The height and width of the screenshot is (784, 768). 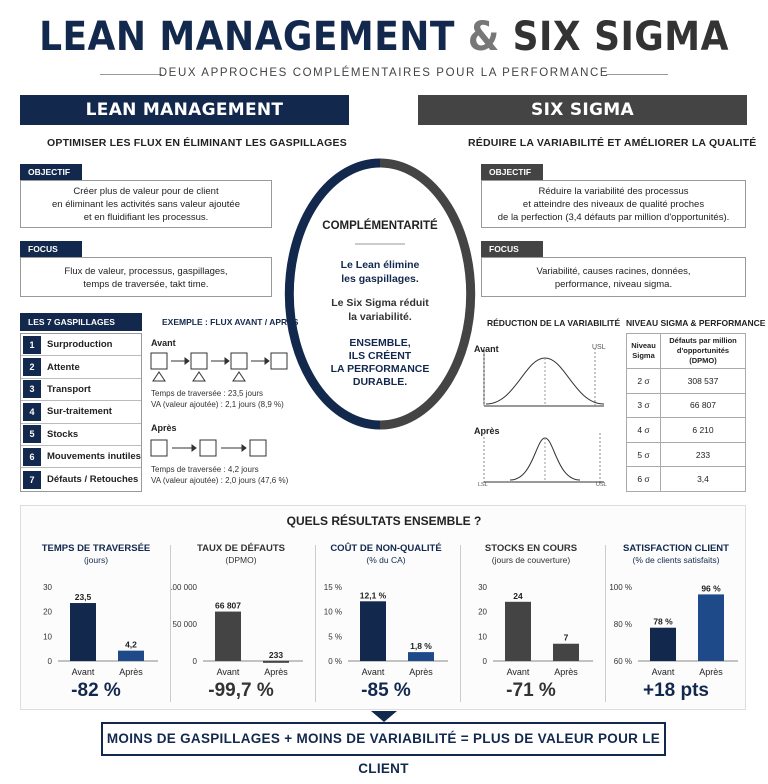 I want to click on sigma-cell: 4 σ, so click(x=643, y=430).